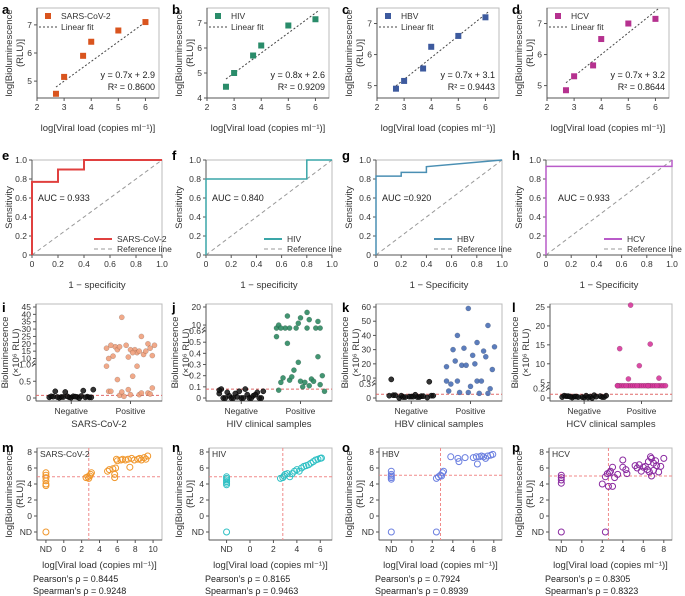 The width and height of the screenshot is (685, 596). I want to click on panel-label: h, so click(516, 155).